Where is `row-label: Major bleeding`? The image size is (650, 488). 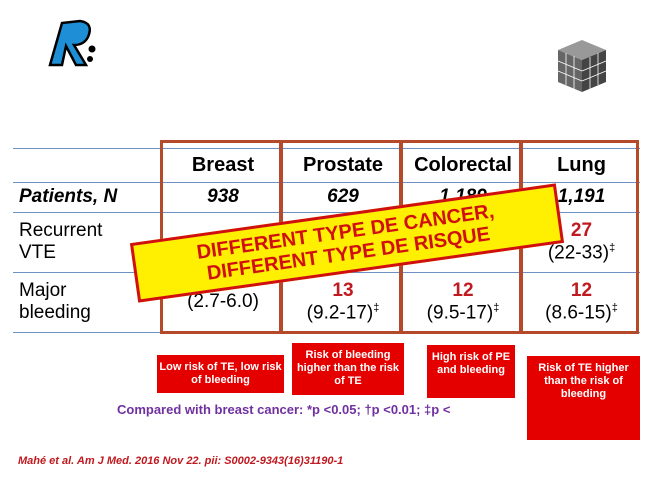
row-label: Major bleeding is located at coordinates (55, 301).